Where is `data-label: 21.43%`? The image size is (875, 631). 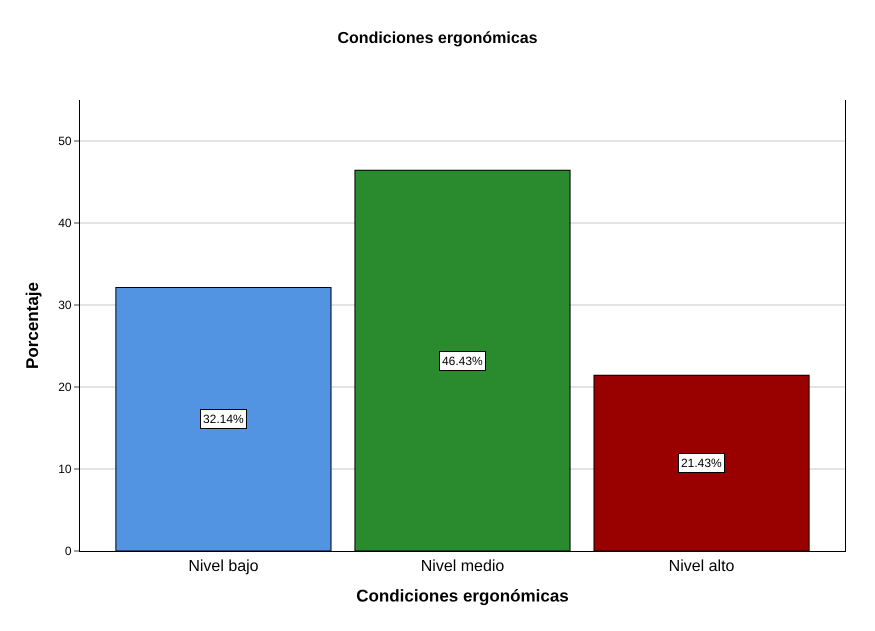 data-label: 21.43% is located at coordinates (701, 463).